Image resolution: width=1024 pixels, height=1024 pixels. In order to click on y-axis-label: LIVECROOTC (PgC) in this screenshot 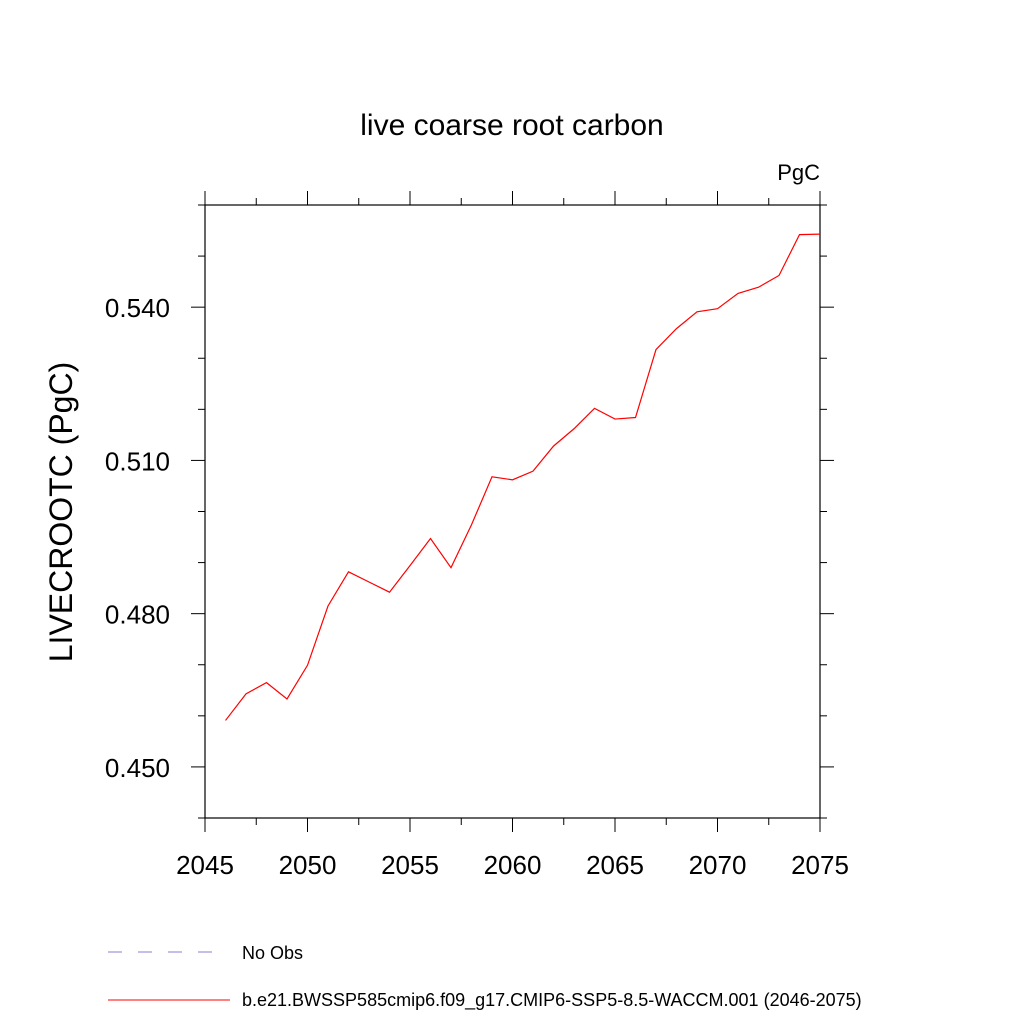, I will do `click(61, 512)`.